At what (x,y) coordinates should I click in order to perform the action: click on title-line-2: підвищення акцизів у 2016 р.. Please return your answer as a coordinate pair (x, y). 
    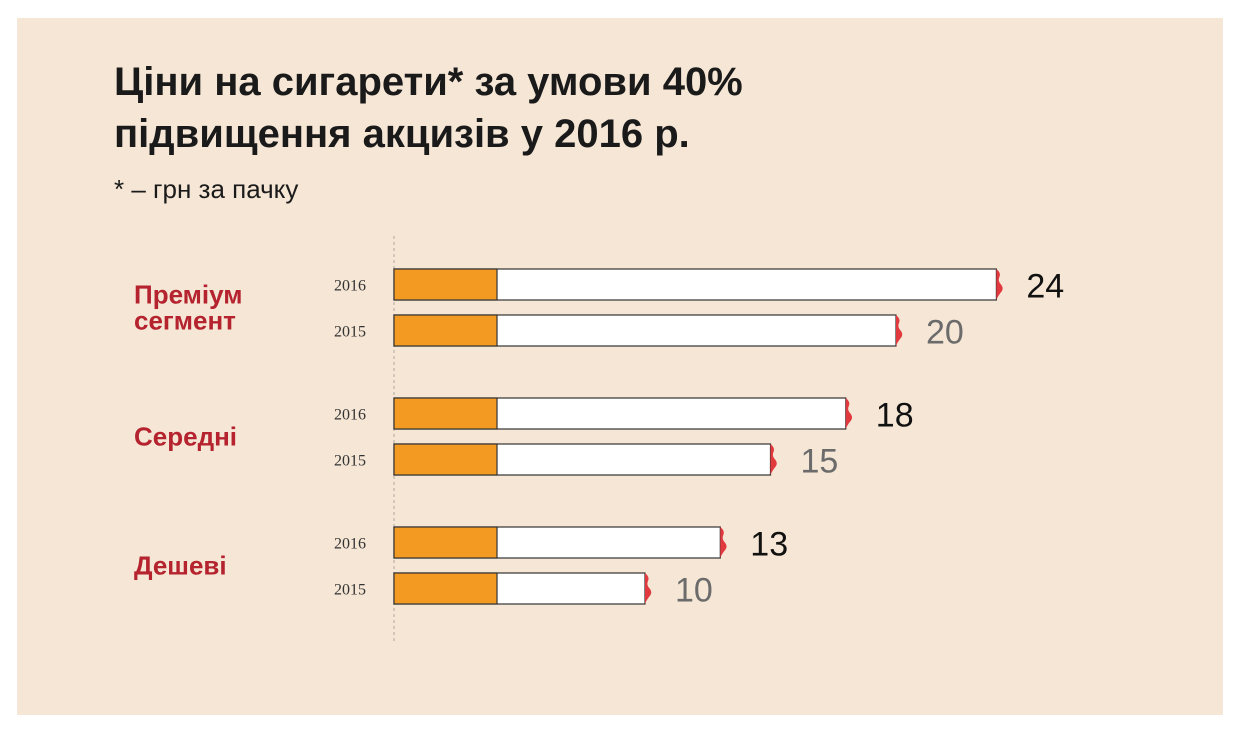
    Looking at the image, I should click on (402, 134).